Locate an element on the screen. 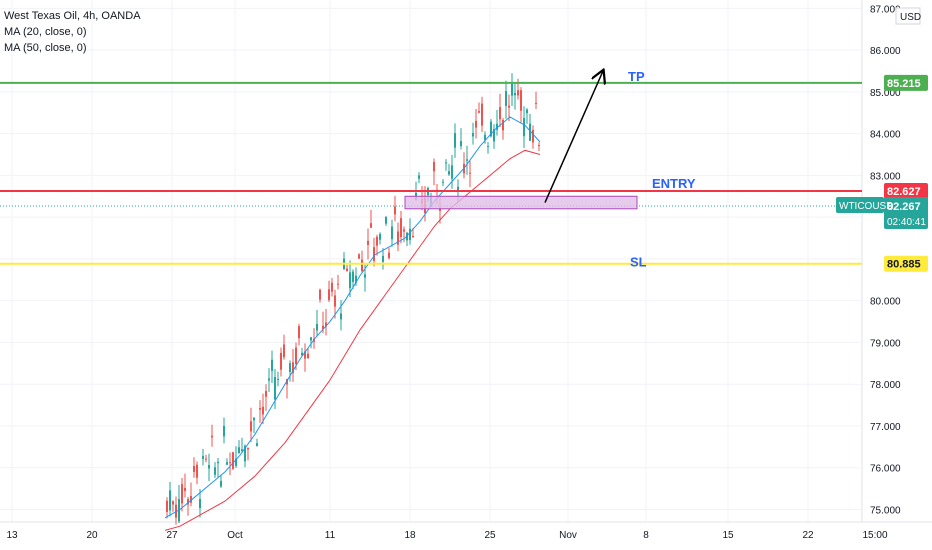  tp-annotation: TP is located at coordinates (636, 76).